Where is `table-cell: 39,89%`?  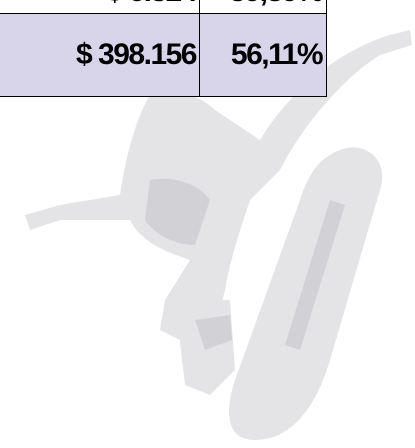 table-cell: 39,89% is located at coordinates (263, 7).